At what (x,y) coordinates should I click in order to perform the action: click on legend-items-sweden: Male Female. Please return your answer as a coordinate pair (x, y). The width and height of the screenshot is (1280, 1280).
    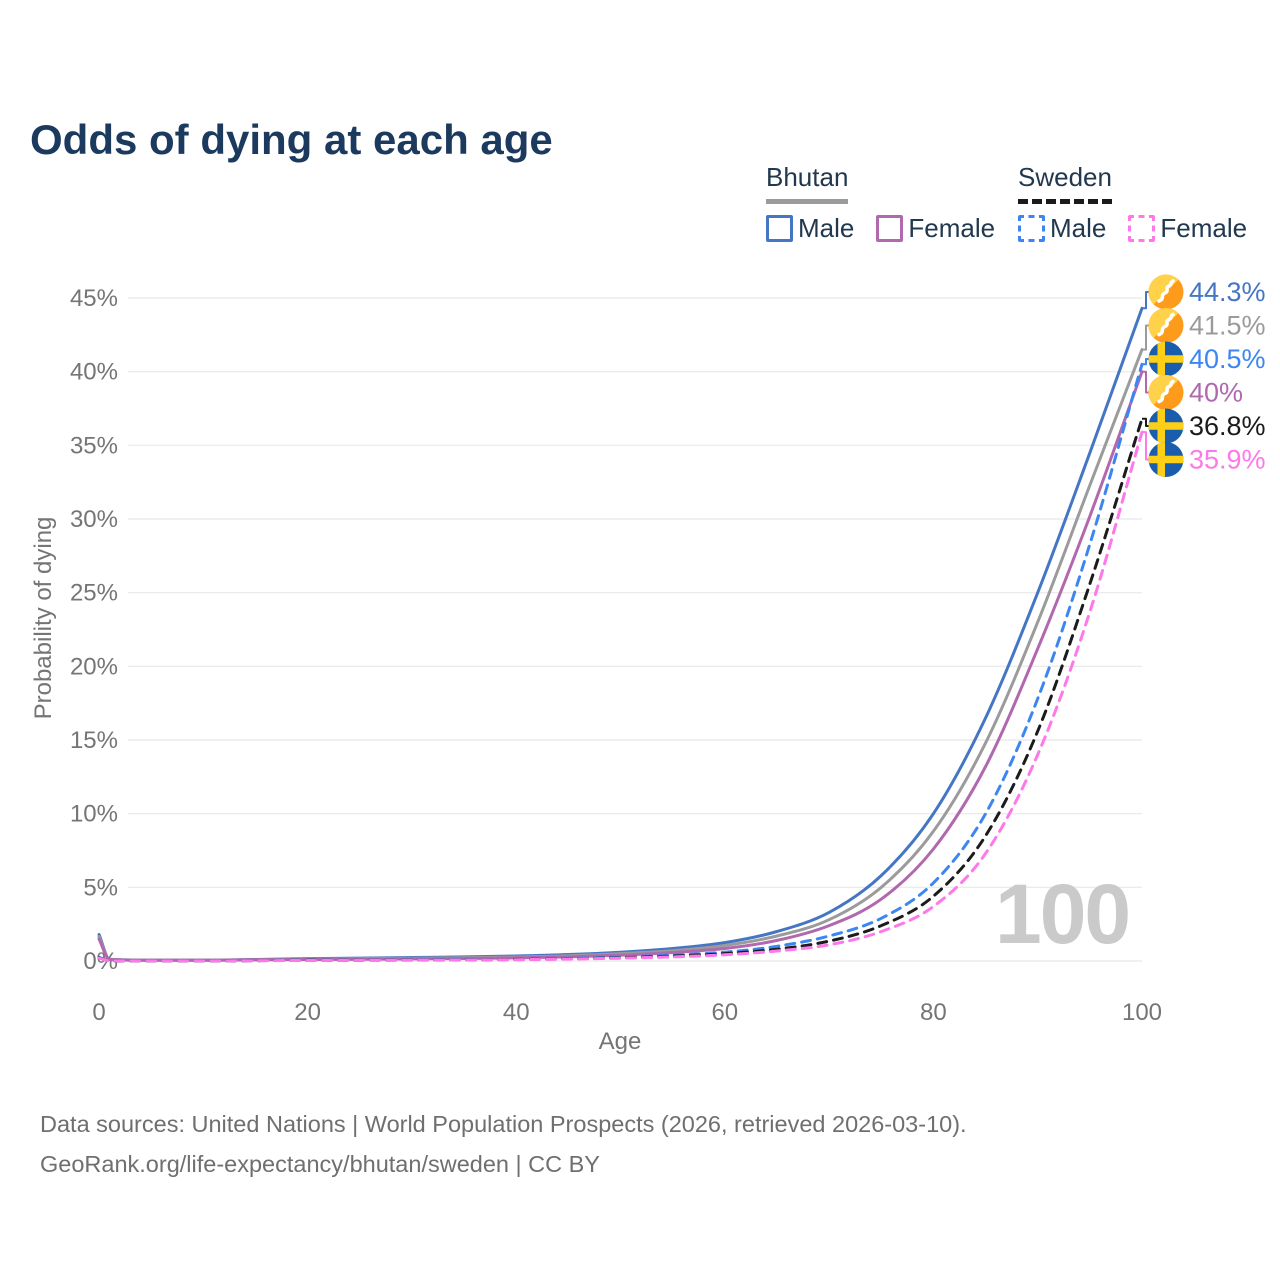
    Looking at the image, I should click on (1132, 228).